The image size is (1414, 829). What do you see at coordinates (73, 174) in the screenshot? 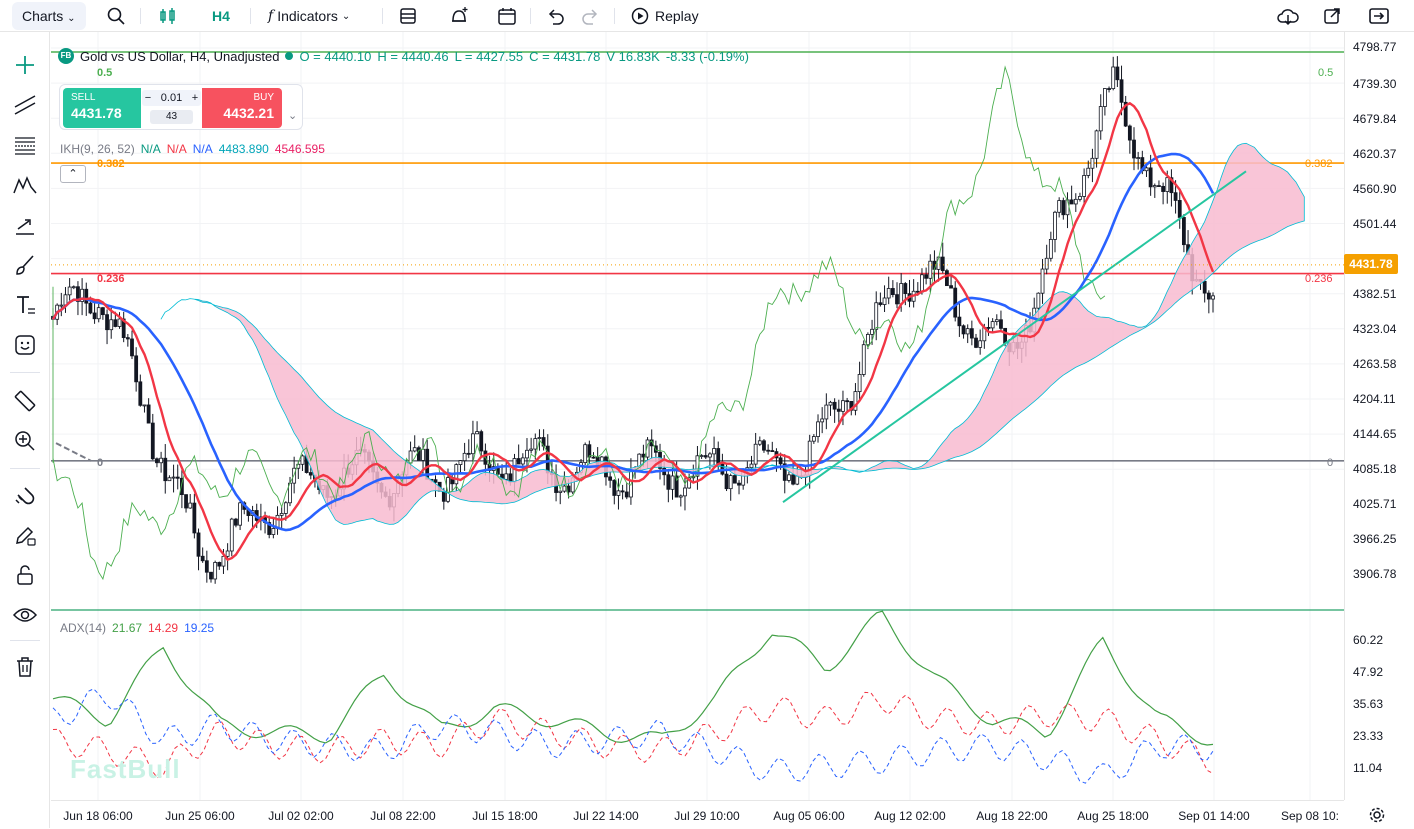
I see `collapse-legend-button: ⌃` at bounding box center [73, 174].